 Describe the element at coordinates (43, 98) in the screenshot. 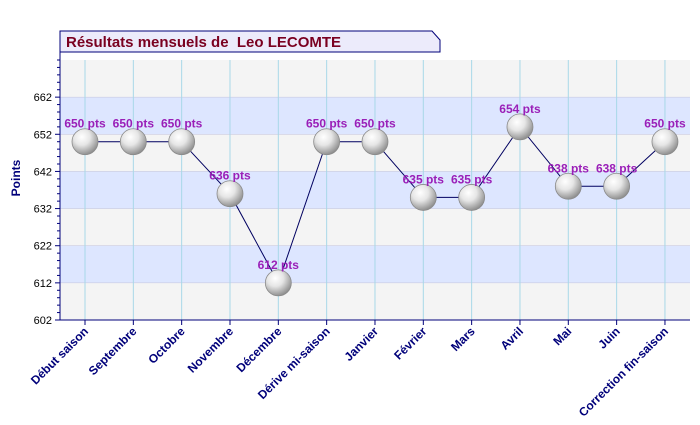

I see `y-tick-label: 662` at that location.